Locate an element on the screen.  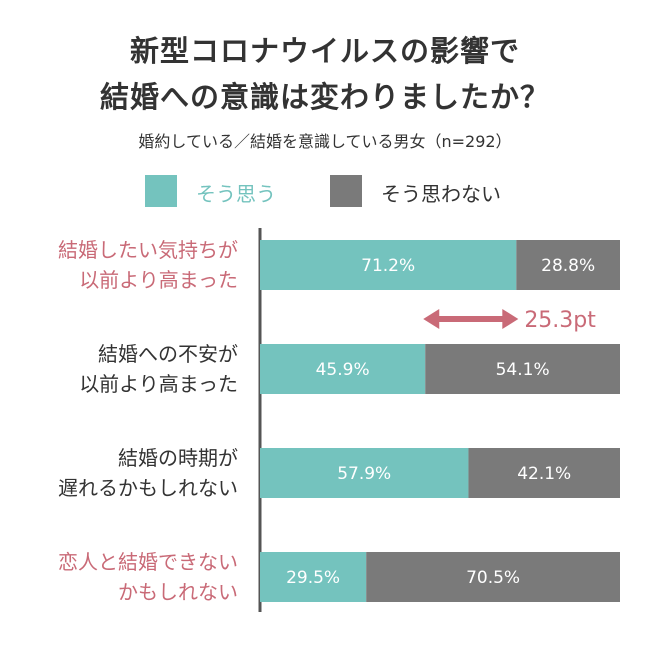
legend: そう思う そう思わない is located at coordinates (325, 192).